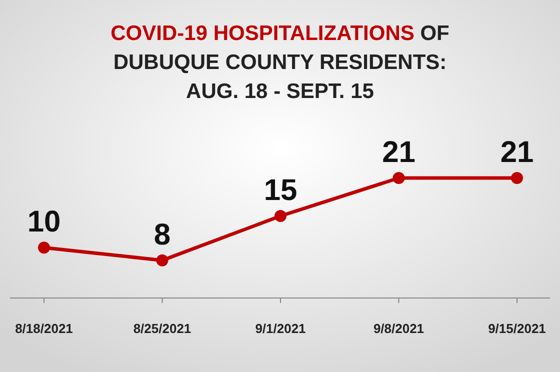  I want to click on x-tick-label: 9/8/2021, so click(398, 328).